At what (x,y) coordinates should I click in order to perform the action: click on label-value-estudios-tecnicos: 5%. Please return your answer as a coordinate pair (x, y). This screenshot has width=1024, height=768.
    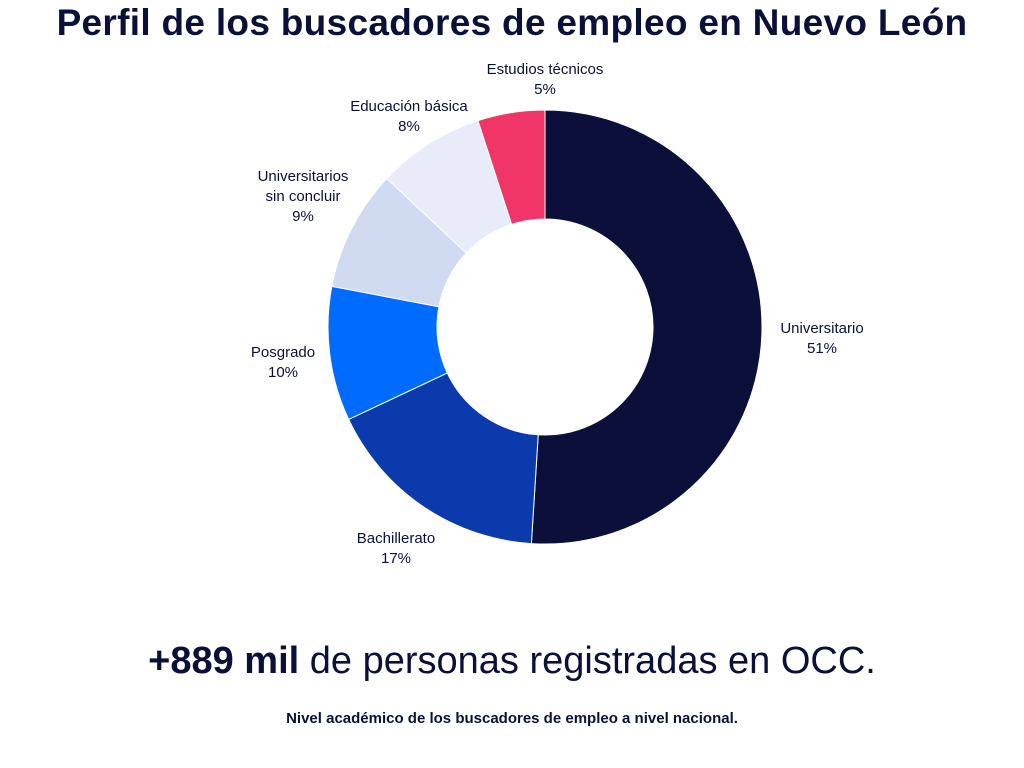
    Looking at the image, I should click on (545, 89).